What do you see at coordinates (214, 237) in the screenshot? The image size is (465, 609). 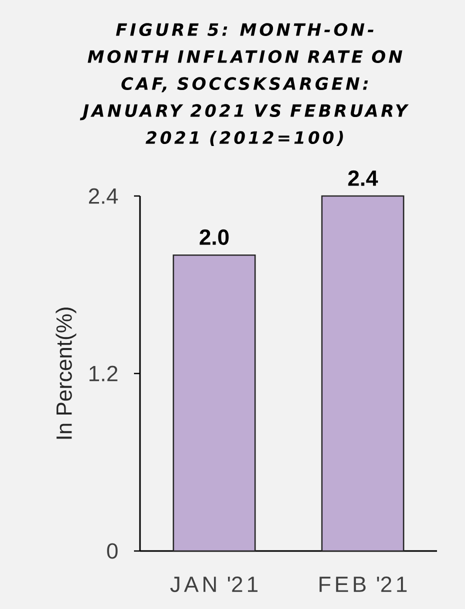 I see `data-label: 2.0` at bounding box center [214, 237].